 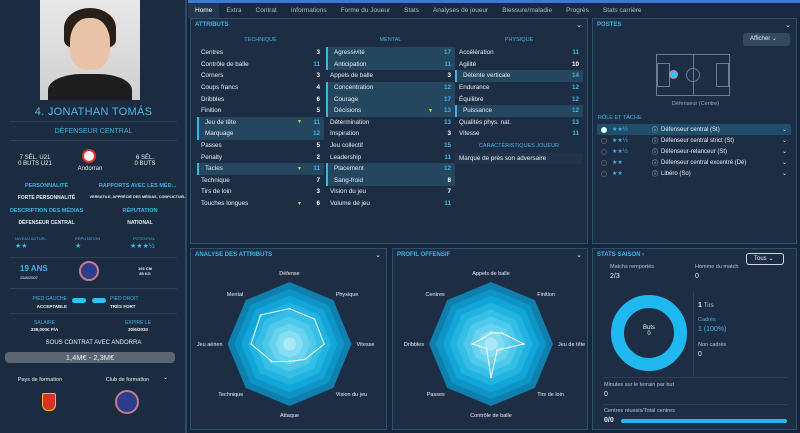 What do you see at coordinates (260, 76) in the screenshot?
I see `attribute-row: Corners 3` at bounding box center [260, 76].